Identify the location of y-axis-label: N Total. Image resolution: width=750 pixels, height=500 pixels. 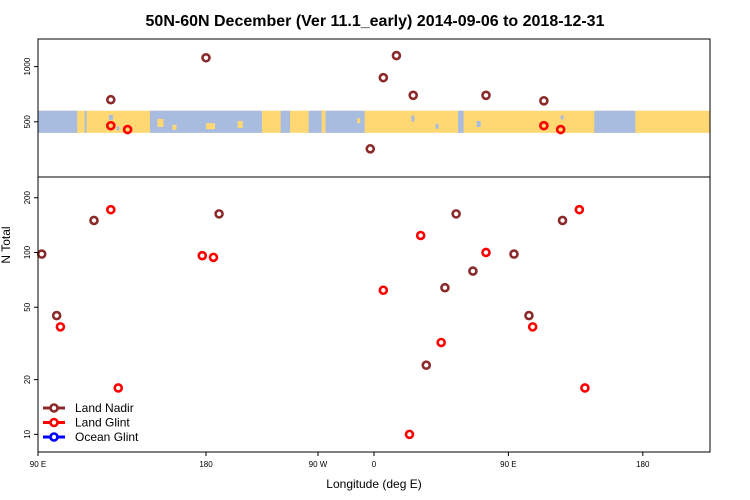
(6, 244).